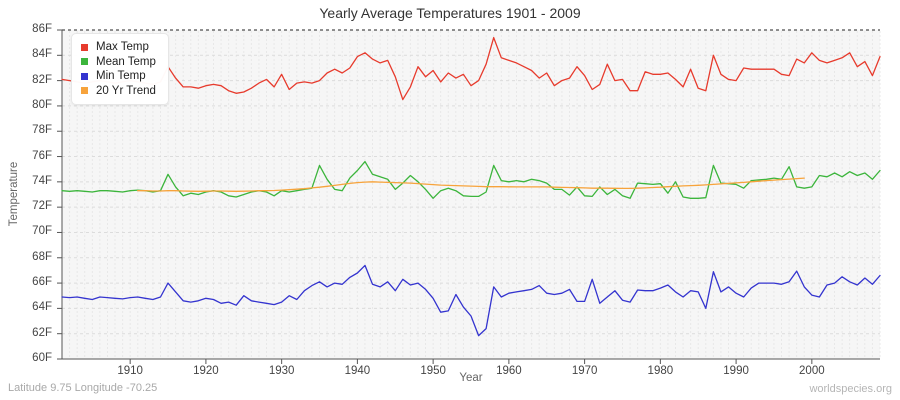 The height and width of the screenshot is (400, 900). Describe the element at coordinates (471, 378) in the screenshot. I see `x-axis-title: Year` at that location.